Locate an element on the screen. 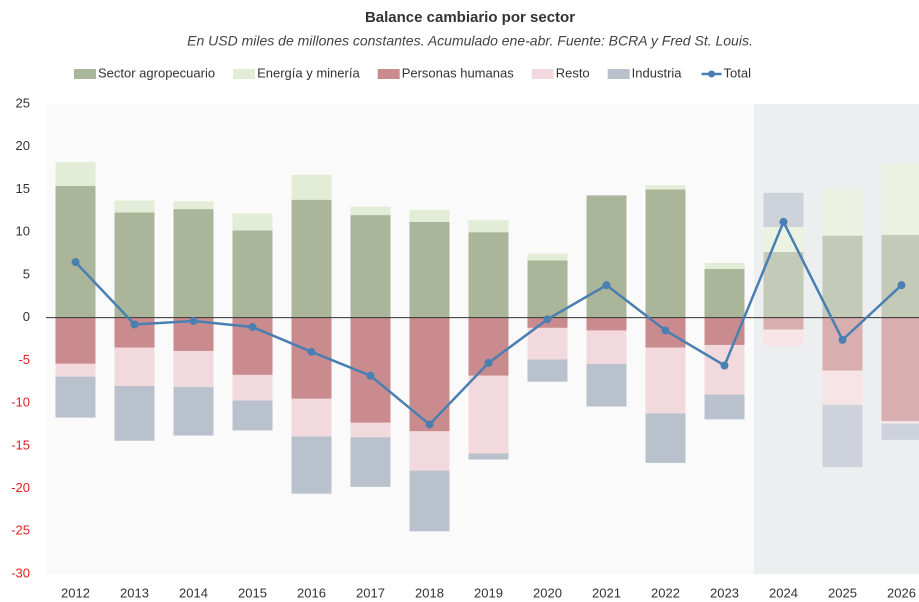  x-tick-label: 2026 is located at coordinates (901, 592).